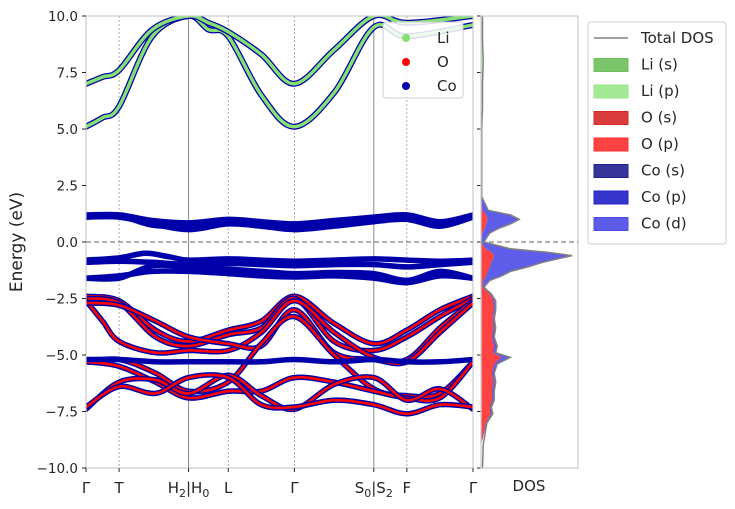  I want to click on dos-area-o-p, so click(491, 242).